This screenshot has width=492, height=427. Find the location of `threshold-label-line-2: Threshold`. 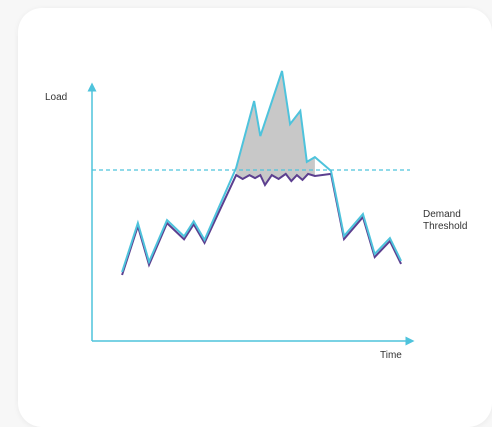

threshold-label-line-2: Threshold is located at coordinates (445, 226).